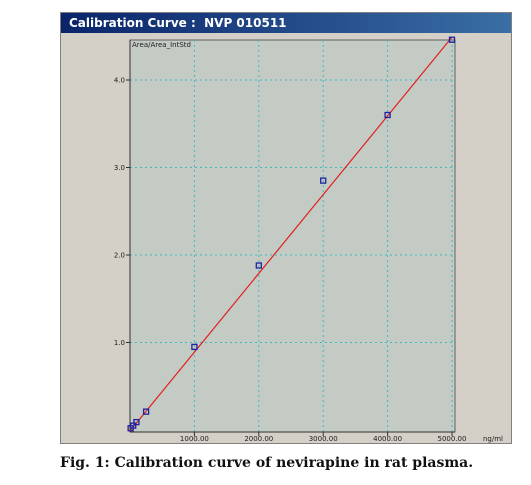 Image resolution: width=531 pixels, height=485 pixels. Describe the element at coordinates (452, 439) in the screenshot. I see `x-tick-label: 5000.00` at that location.